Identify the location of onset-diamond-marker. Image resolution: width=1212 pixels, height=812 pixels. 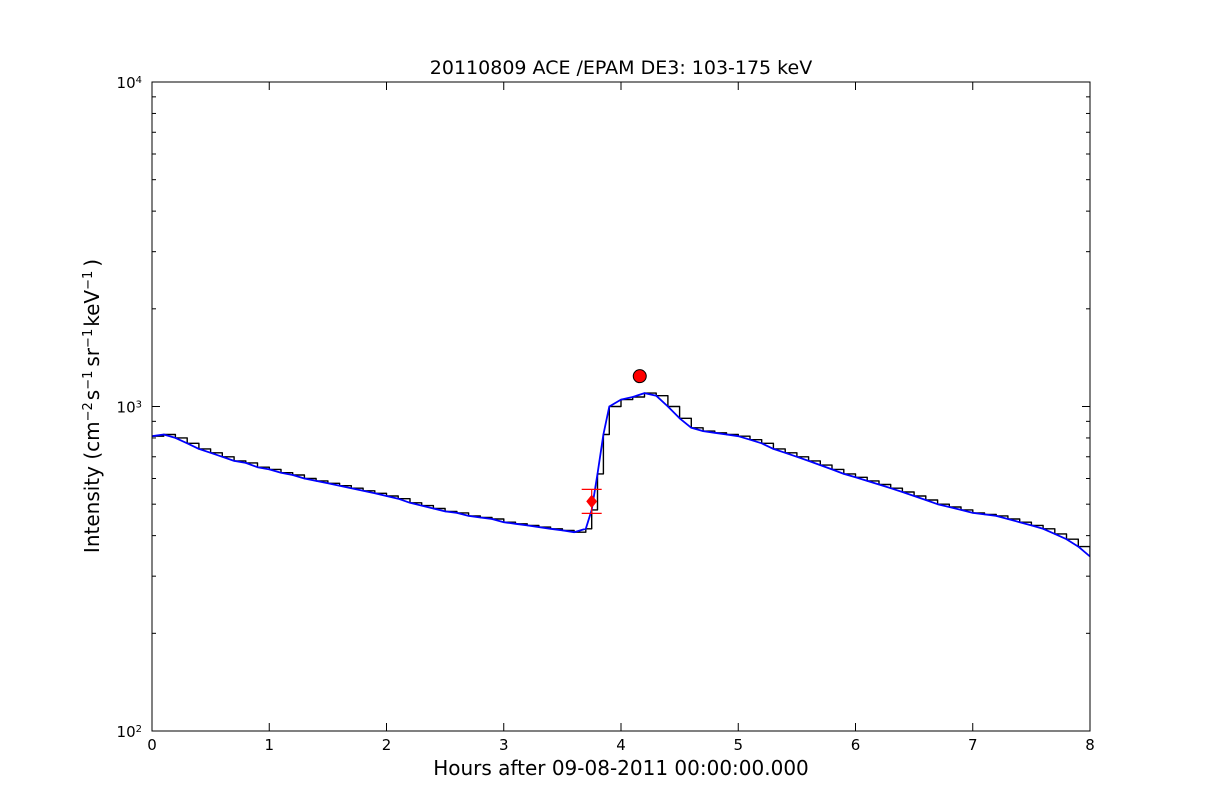
(592, 501).